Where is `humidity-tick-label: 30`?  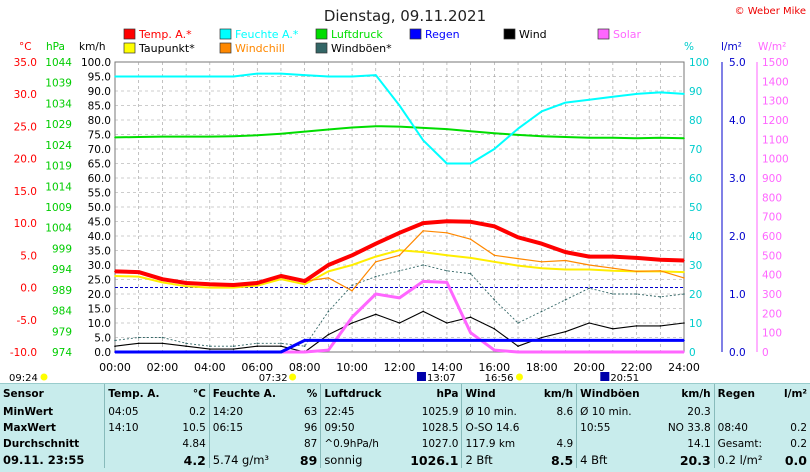
humidity-tick-label: 30 is located at coordinates (695, 266).